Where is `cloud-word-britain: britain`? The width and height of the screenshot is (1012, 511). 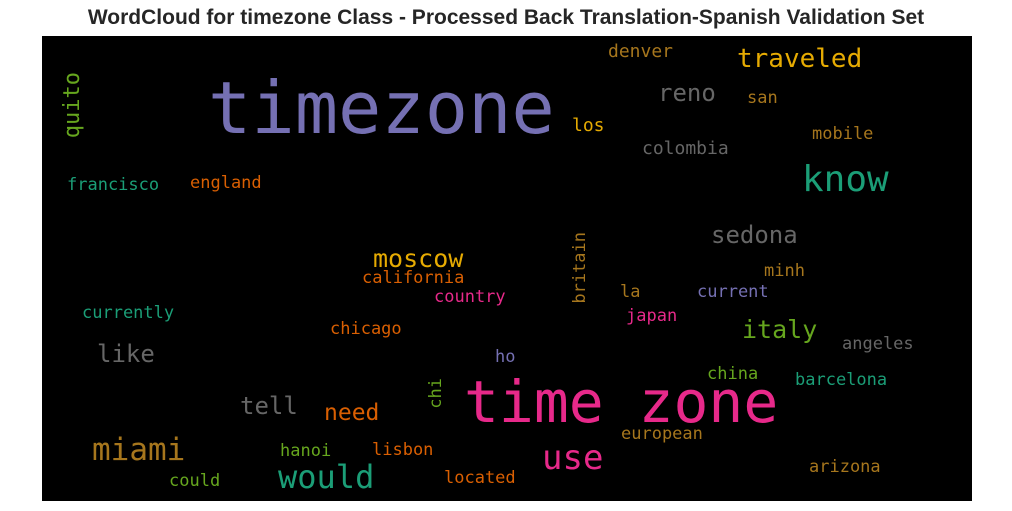
cloud-word-britain: britain is located at coordinates (580, 268).